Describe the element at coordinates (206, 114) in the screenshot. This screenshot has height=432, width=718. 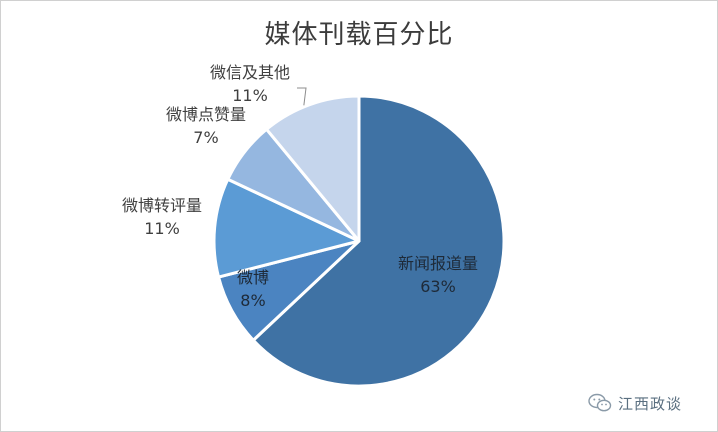
I see `slice-label-3: 微博点赞量` at that location.